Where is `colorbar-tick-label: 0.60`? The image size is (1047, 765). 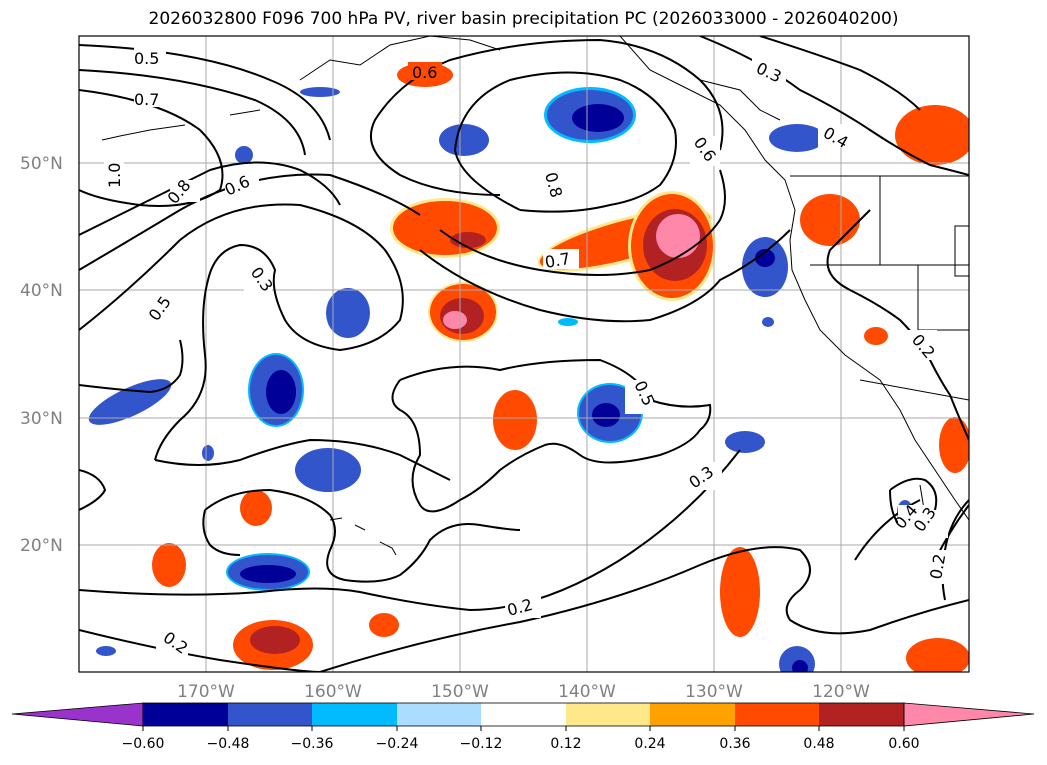 colorbar-tick-label: 0.60 is located at coordinates (903, 744).